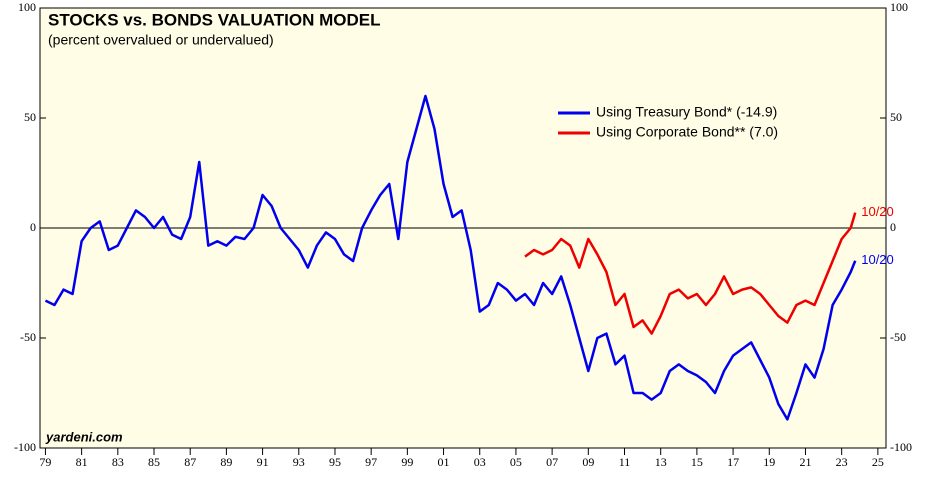 The image size is (936, 478). I want to click on x-tick-label: 23, so click(842, 462).